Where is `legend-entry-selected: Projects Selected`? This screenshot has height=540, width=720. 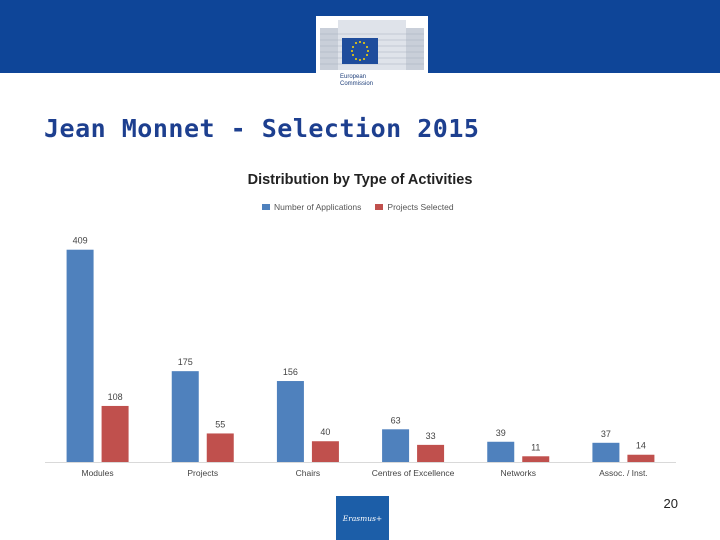
legend-entry-selected: Projects Selected is located at coordinates (414, 207).